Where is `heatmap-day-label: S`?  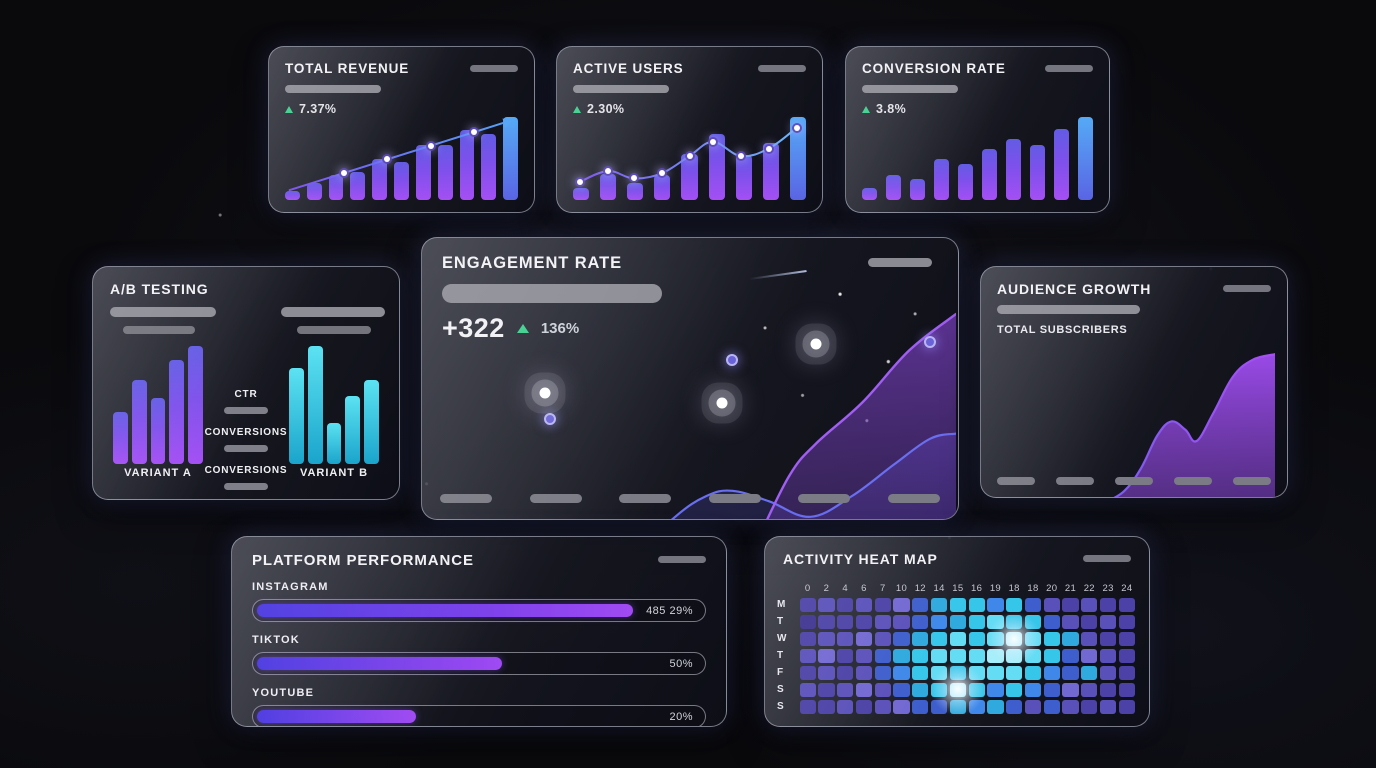 heatmap-day-label: S is located at coordinates (780, 707).